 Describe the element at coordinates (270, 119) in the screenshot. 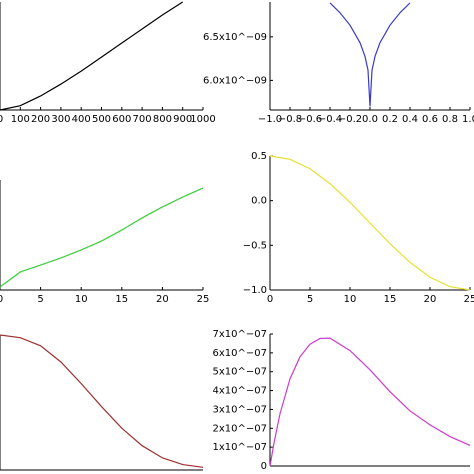

I see `x-tick-label: −1.0` at that location.